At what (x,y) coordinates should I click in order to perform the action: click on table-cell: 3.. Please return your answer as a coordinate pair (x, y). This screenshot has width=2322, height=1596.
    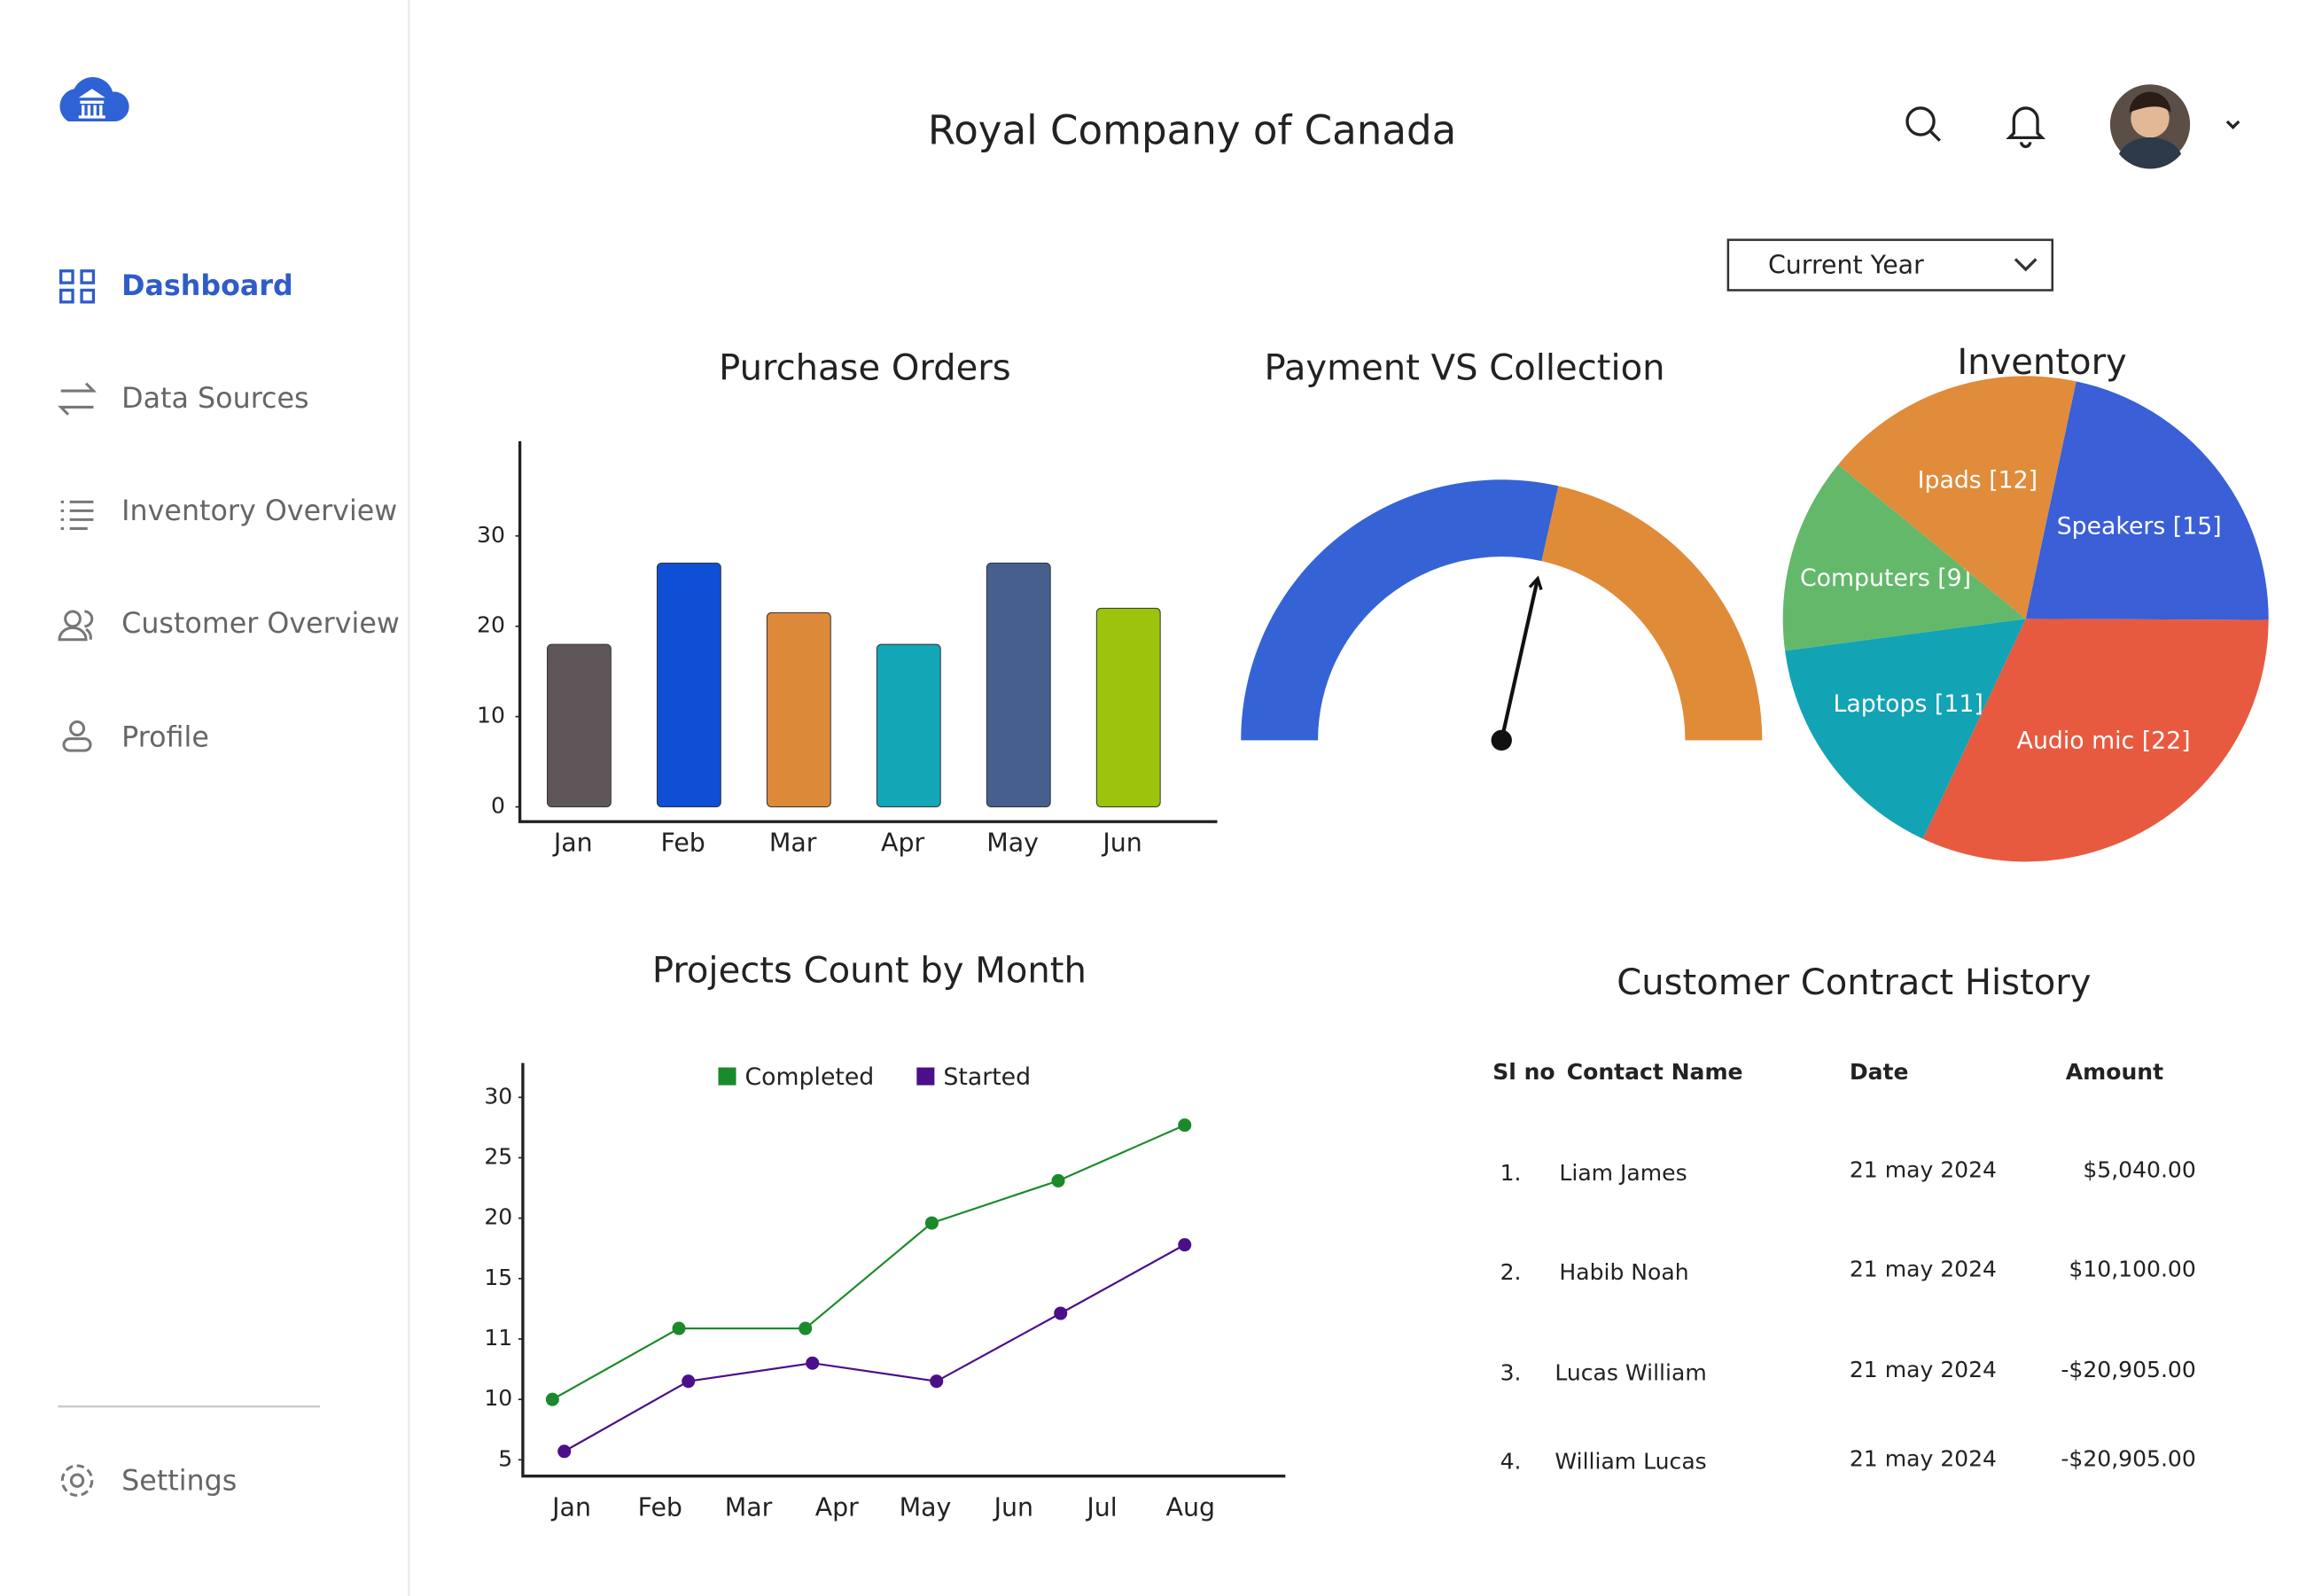
    Looking at the image, I should click on (1511, 1372).